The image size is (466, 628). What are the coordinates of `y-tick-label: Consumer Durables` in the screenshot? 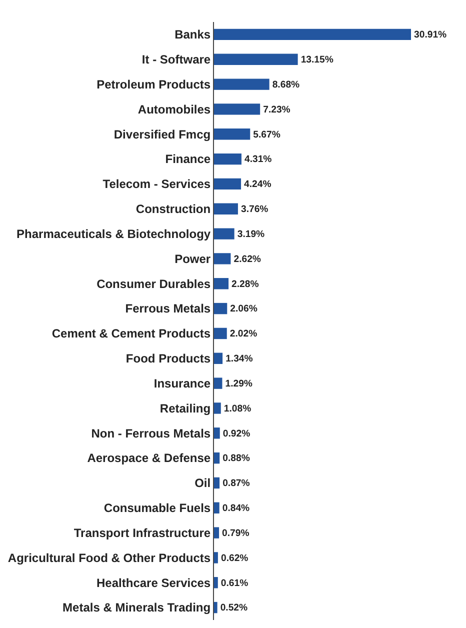 It's located at (153, 283).